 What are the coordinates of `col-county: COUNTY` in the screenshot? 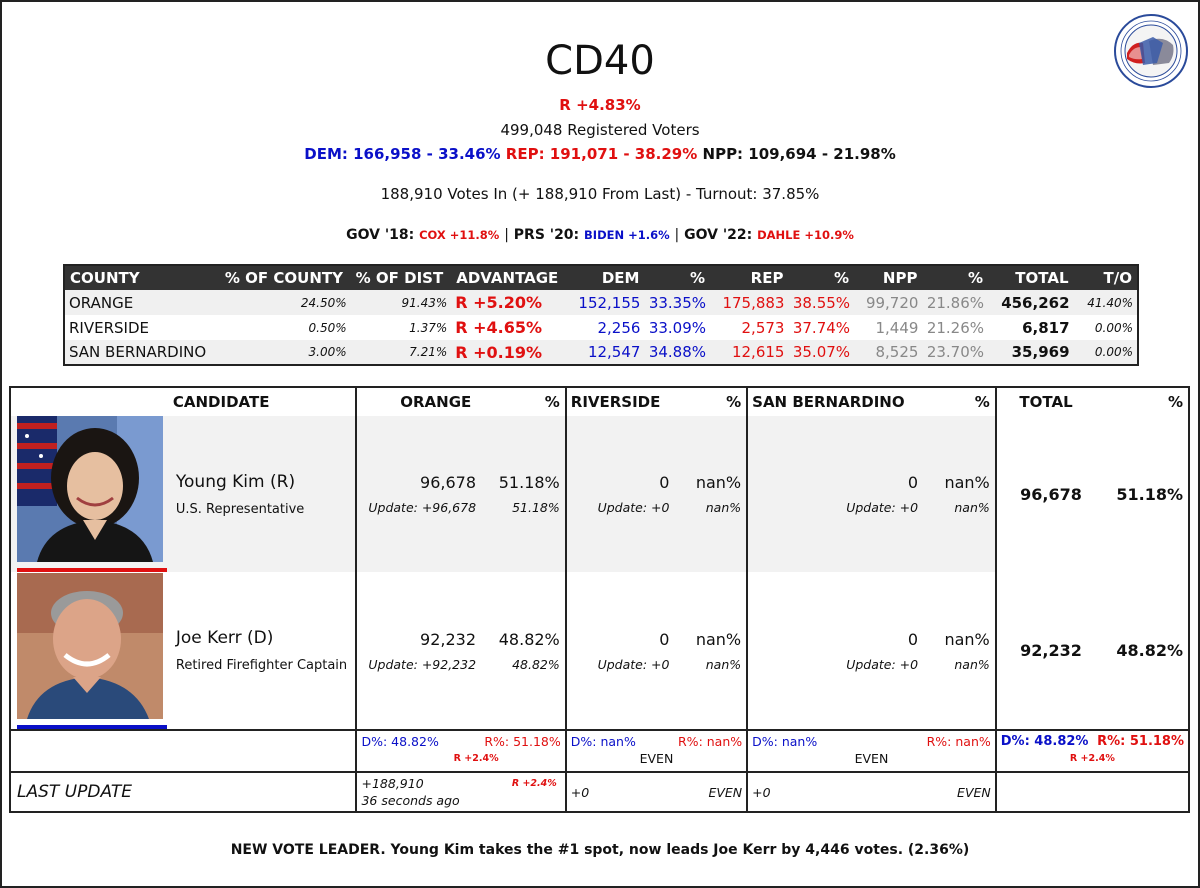 It's located at (142, 277).